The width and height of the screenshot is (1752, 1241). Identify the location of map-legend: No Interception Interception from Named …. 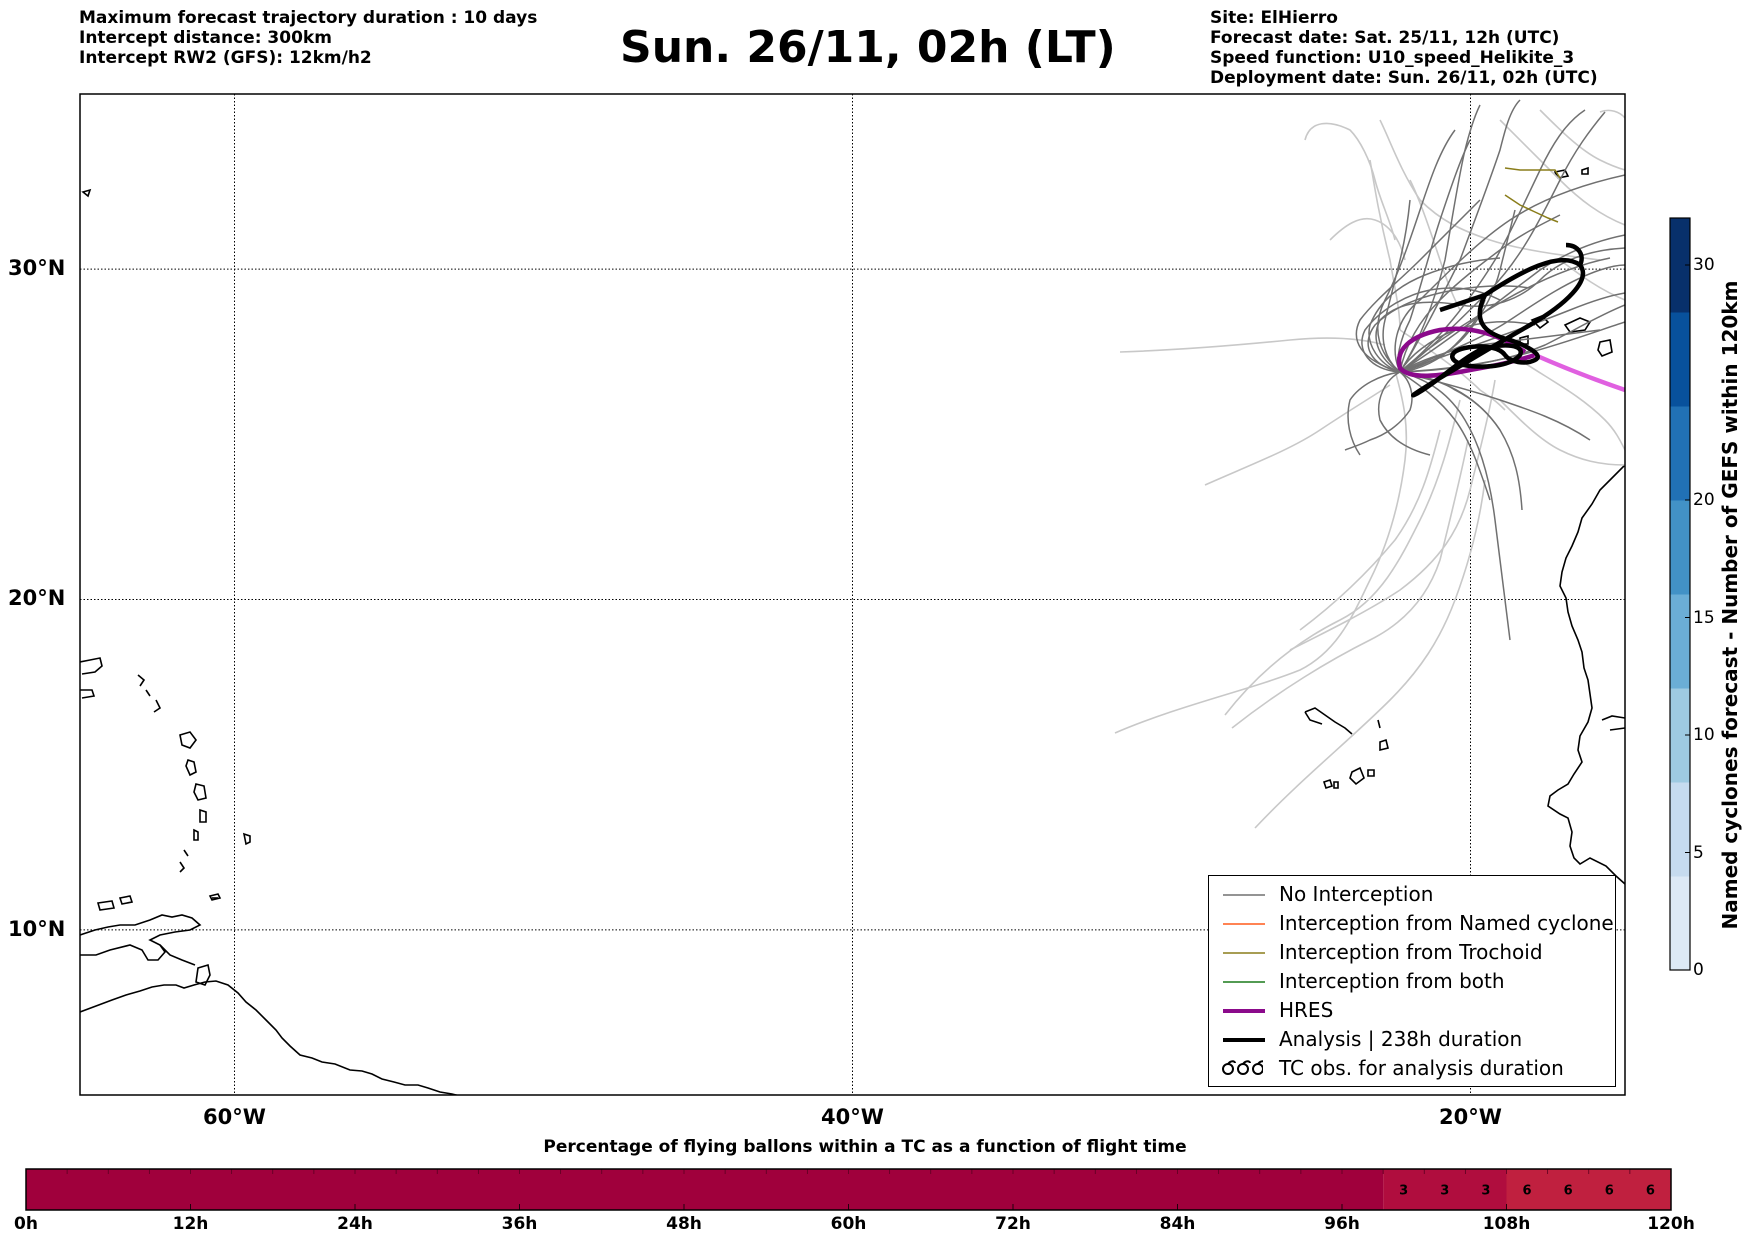
(1412, 981).